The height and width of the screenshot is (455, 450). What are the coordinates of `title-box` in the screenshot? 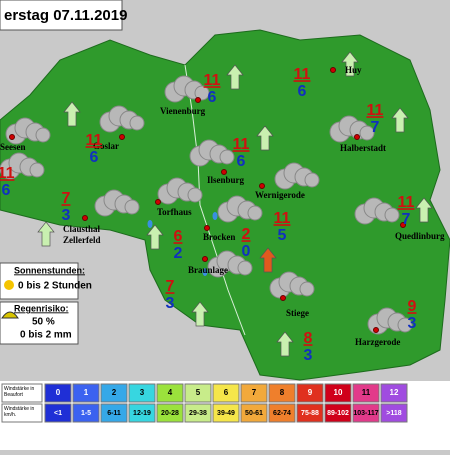 It's located at (61, 15).